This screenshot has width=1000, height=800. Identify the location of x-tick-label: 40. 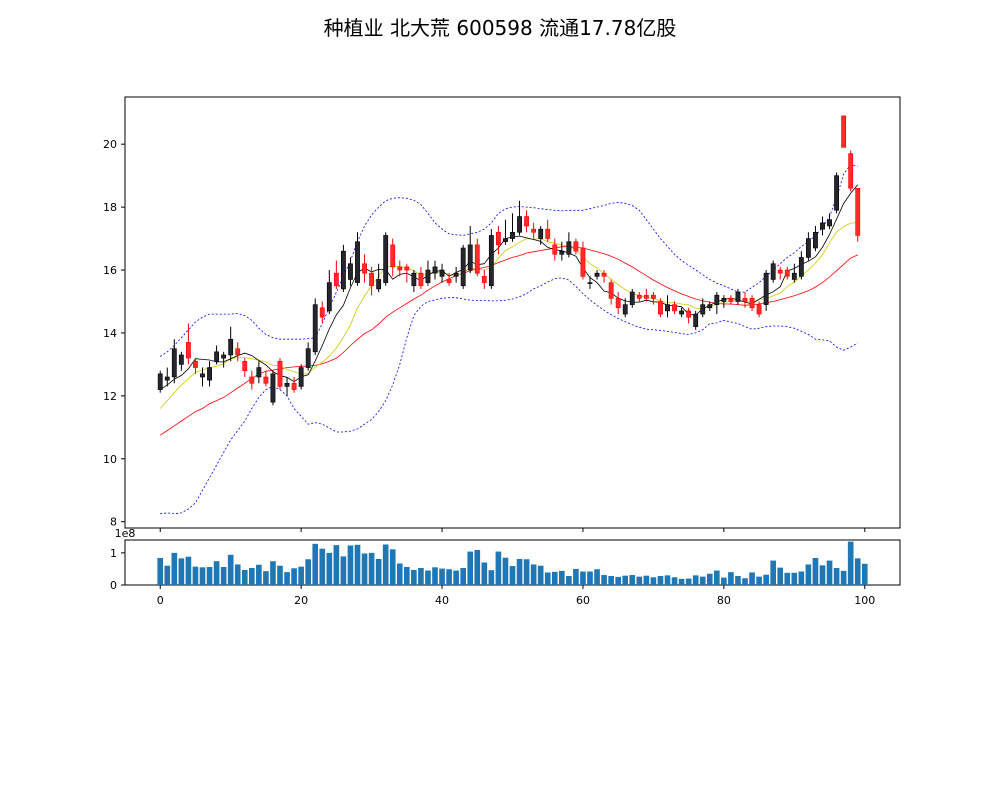
(442, 600).